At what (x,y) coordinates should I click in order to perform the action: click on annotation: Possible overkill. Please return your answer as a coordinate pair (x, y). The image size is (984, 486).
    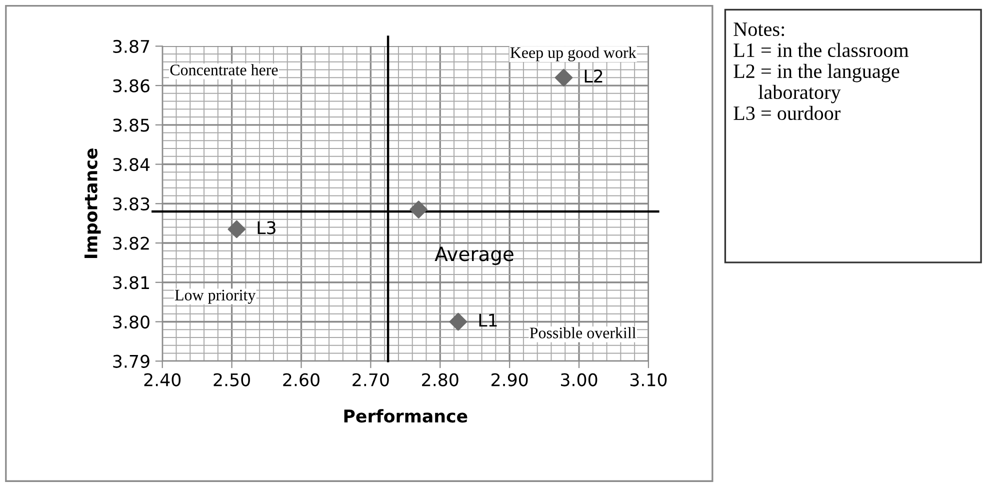
    Looking at the image, I should click on (583, 332).